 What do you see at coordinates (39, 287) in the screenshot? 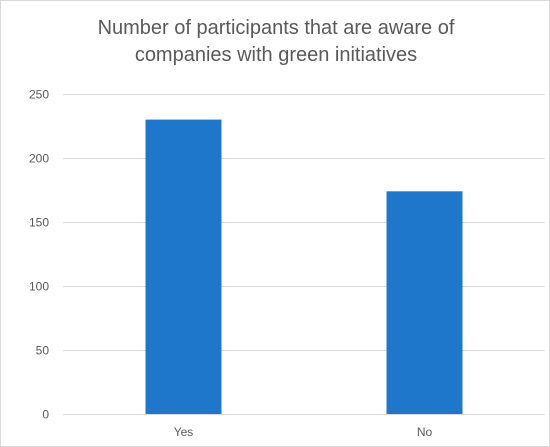
I see `y-tick-label: 100` at bounding box center [39, 287].